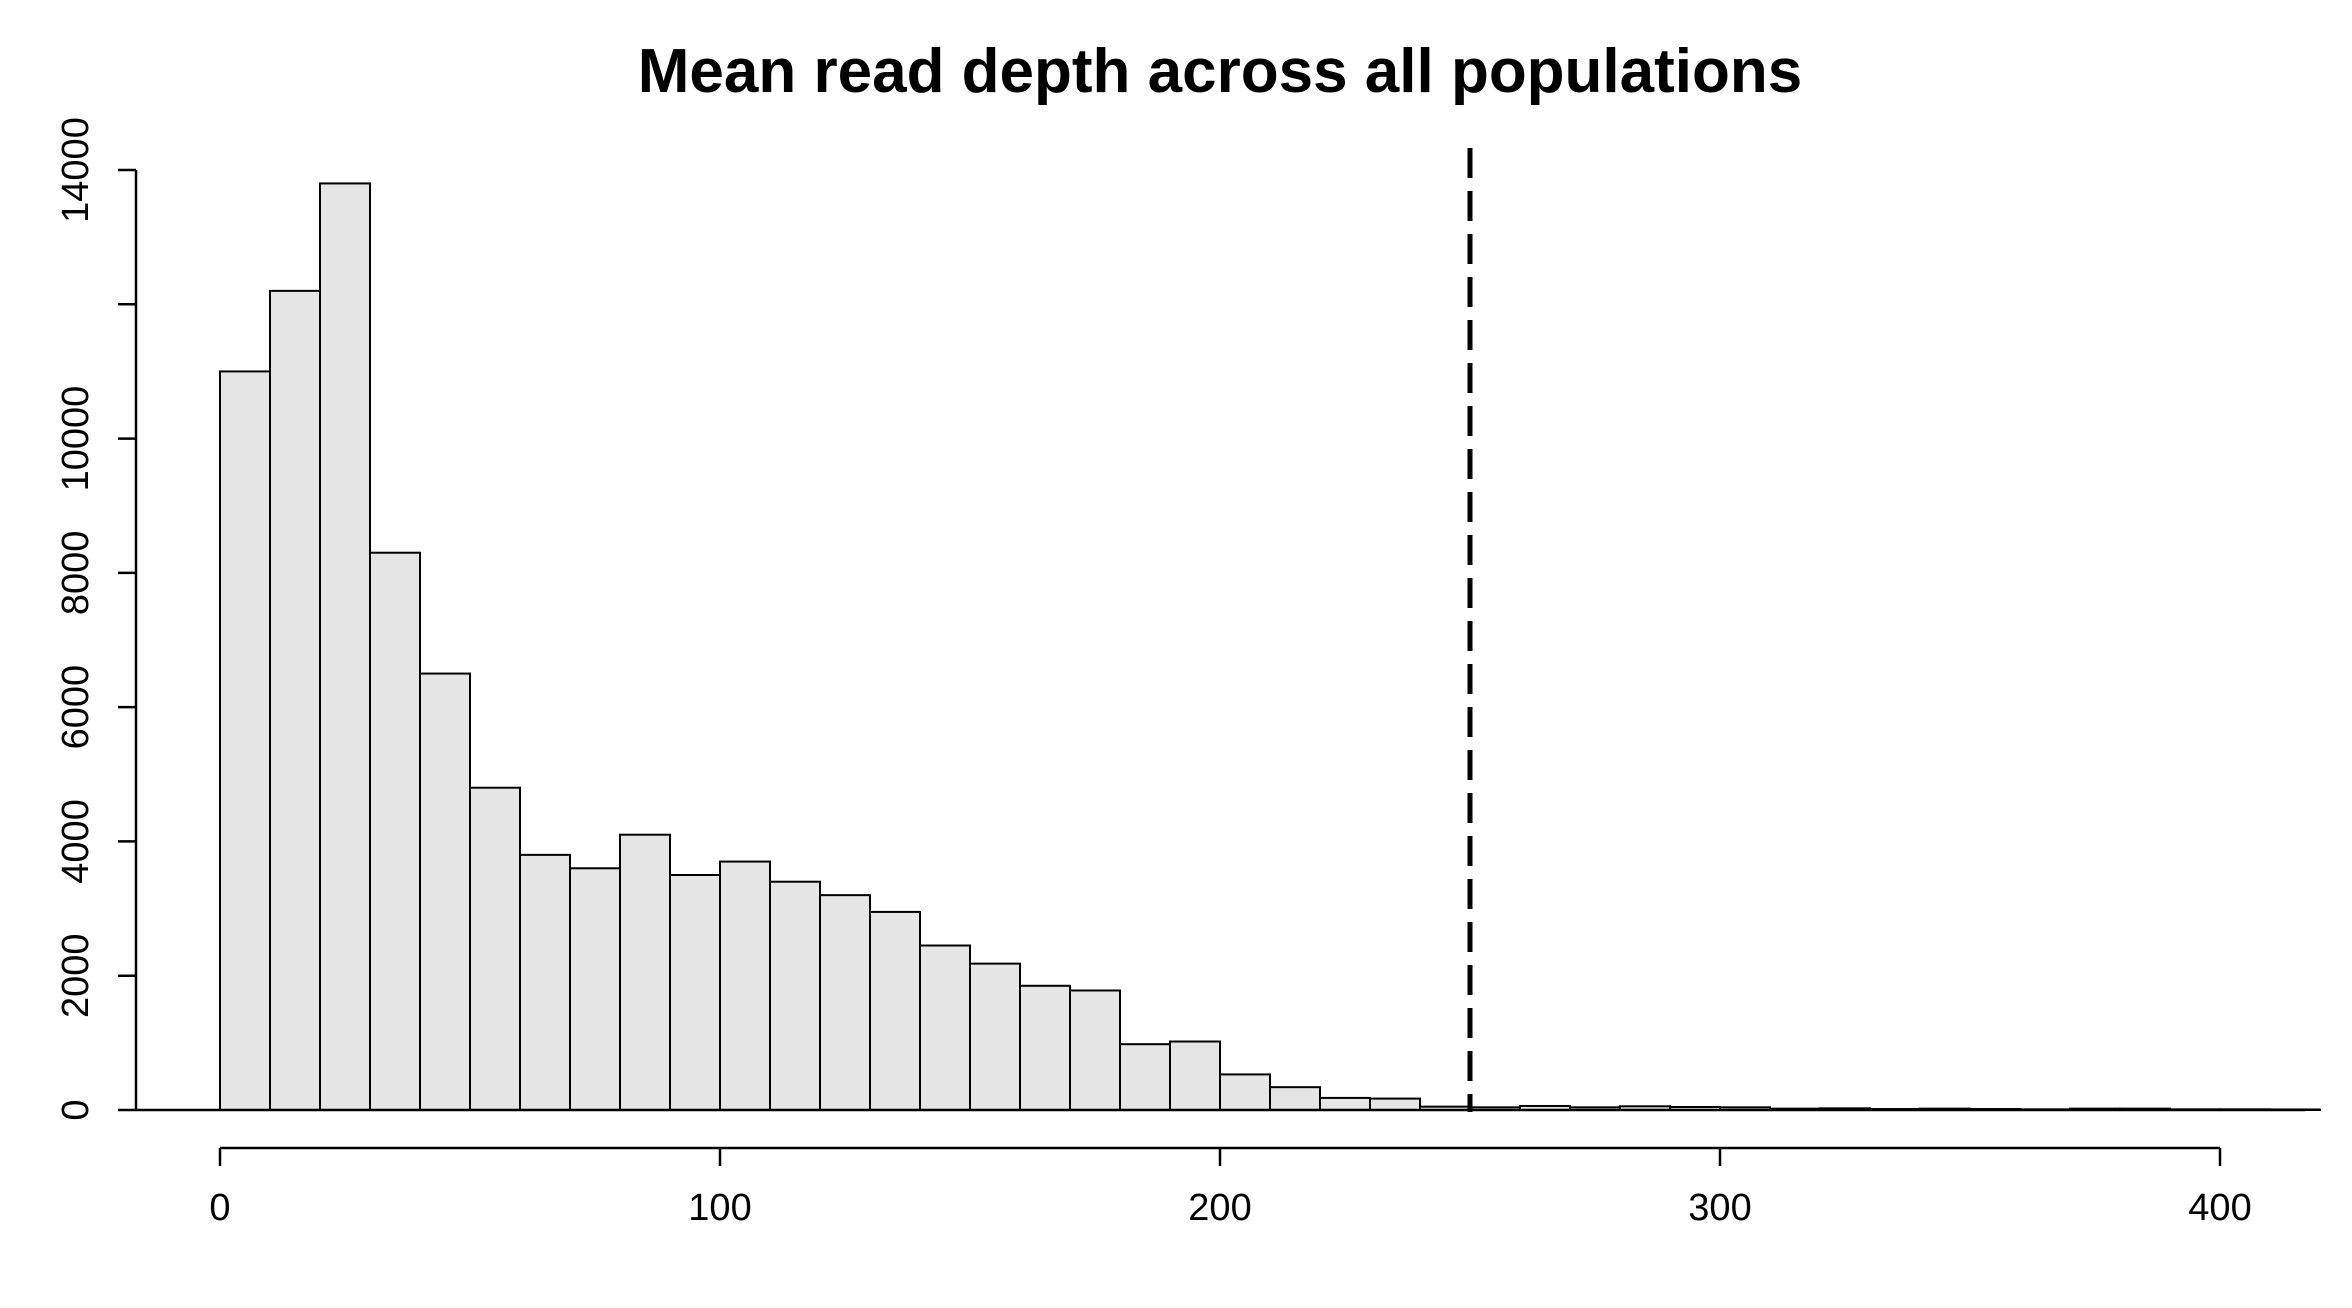  Describe the element at coordinates (76, 1109) in the screenshot. I see `y-tick-label: 0` at that location.